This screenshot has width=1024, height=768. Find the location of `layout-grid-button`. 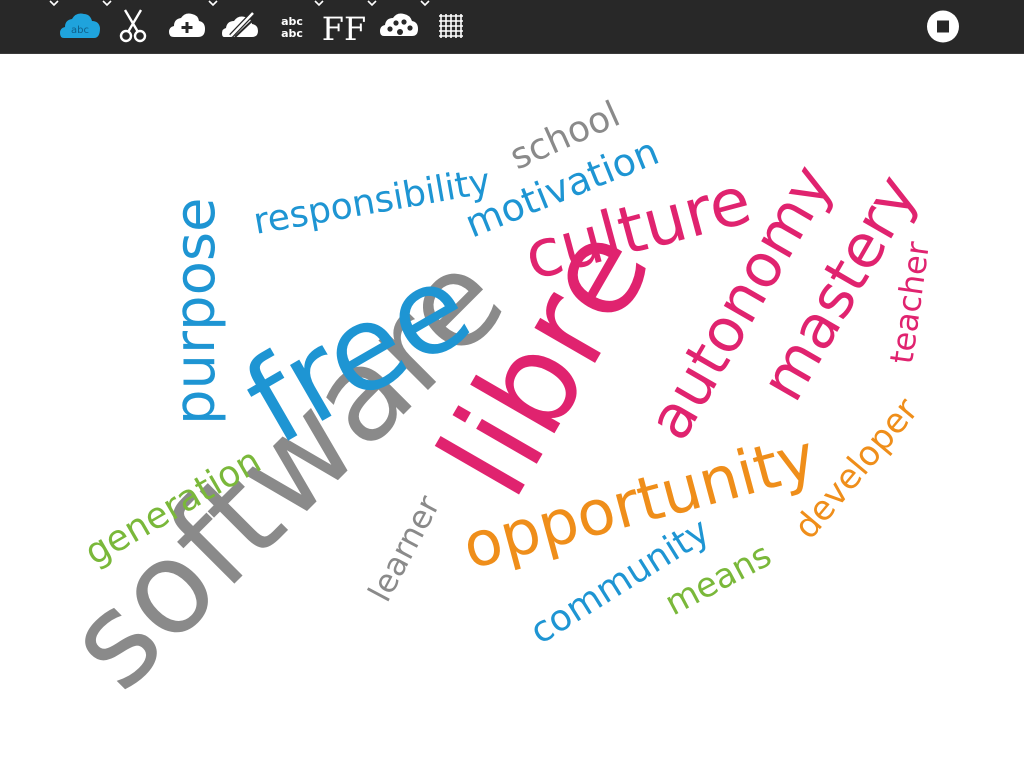

layout-grid-button is located at coordinates (448, 26).